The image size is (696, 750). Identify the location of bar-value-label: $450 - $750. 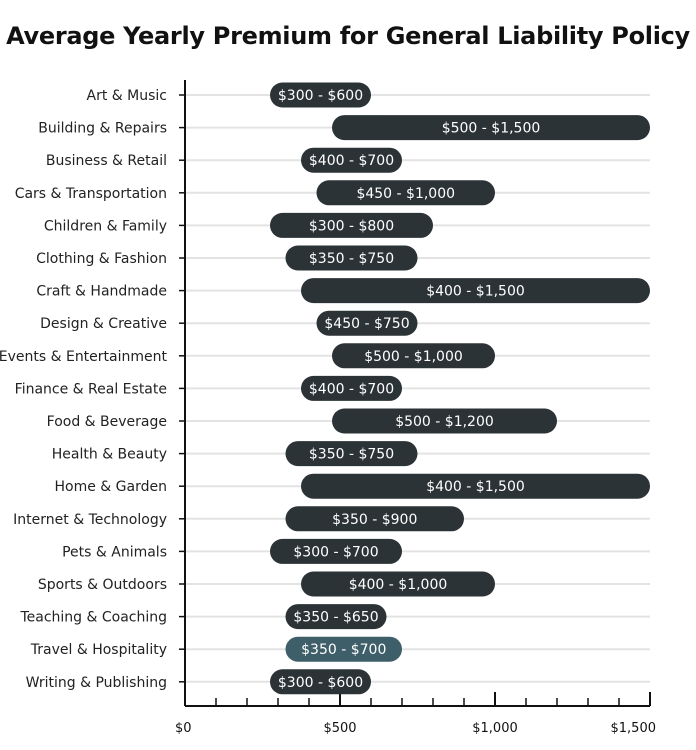
(366, 324).